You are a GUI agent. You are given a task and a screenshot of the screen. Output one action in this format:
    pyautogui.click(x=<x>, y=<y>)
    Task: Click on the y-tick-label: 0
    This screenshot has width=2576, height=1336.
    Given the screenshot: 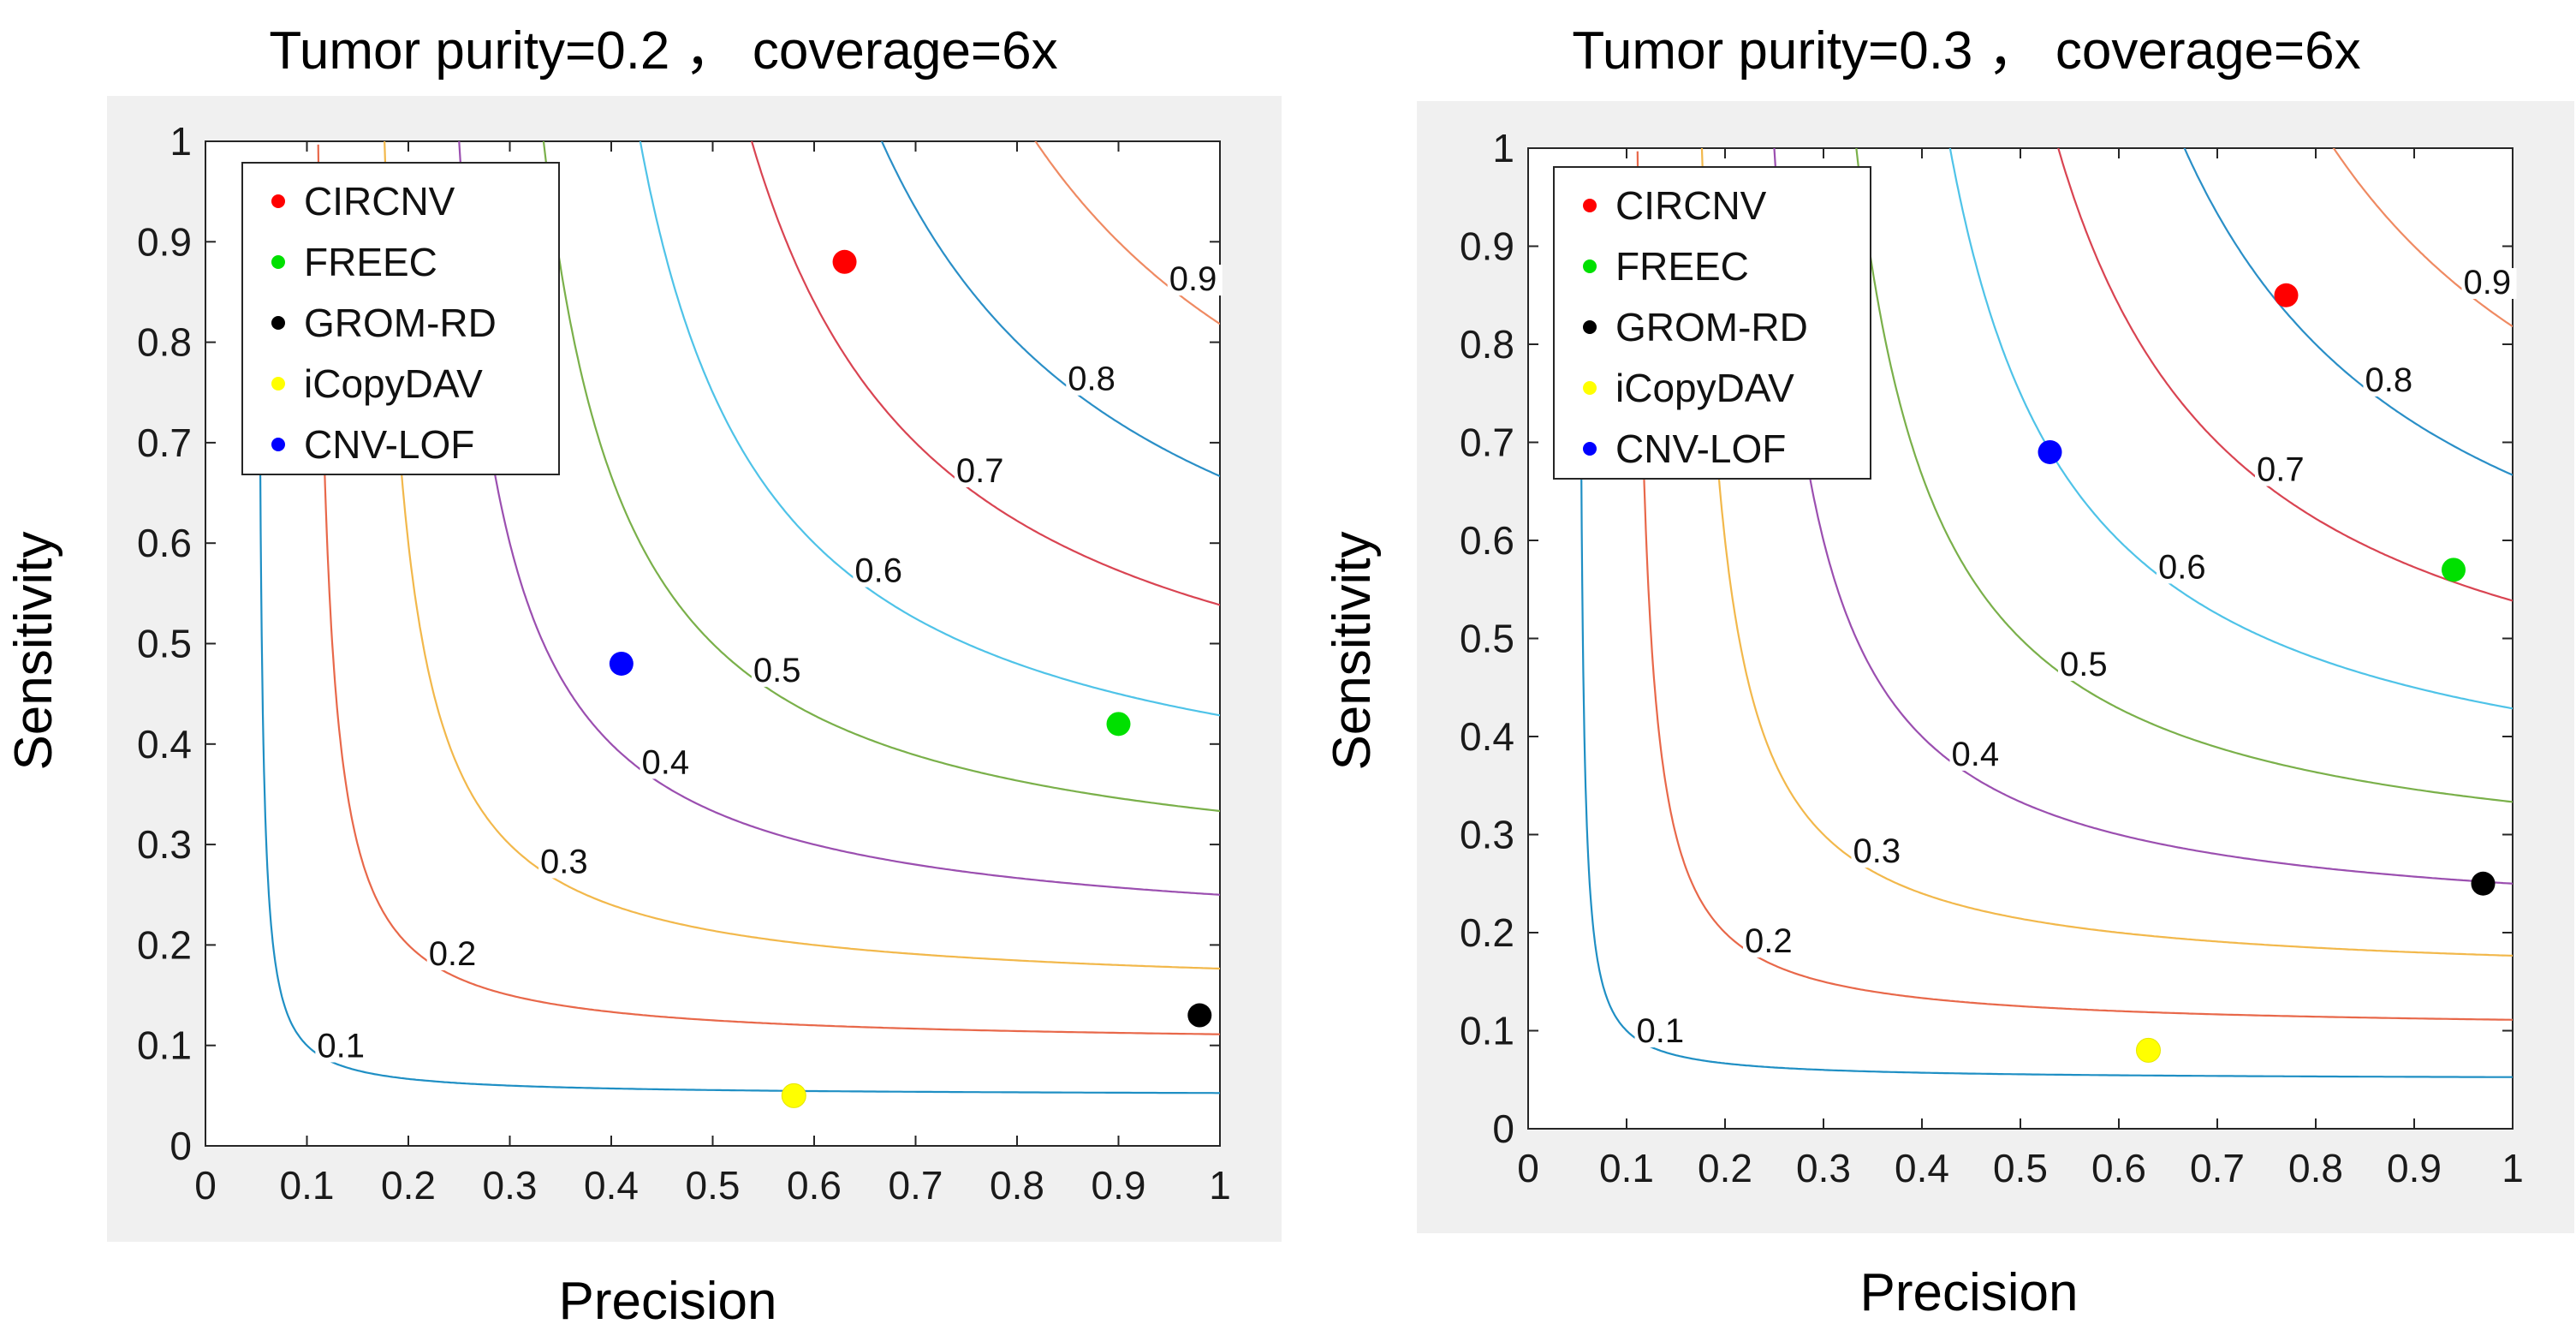 What is the action you would take?
    pyautogui.click(x=1503, y=1128)
    